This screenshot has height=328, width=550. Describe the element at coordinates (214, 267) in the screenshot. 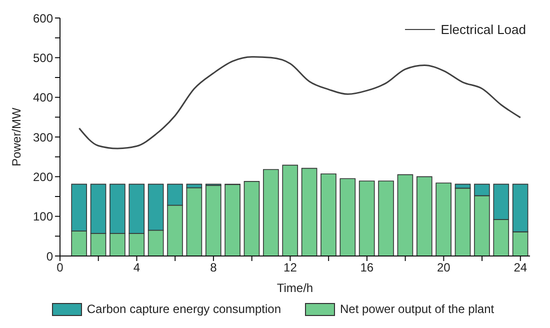

I see `x-tick-label: 8` at that location.